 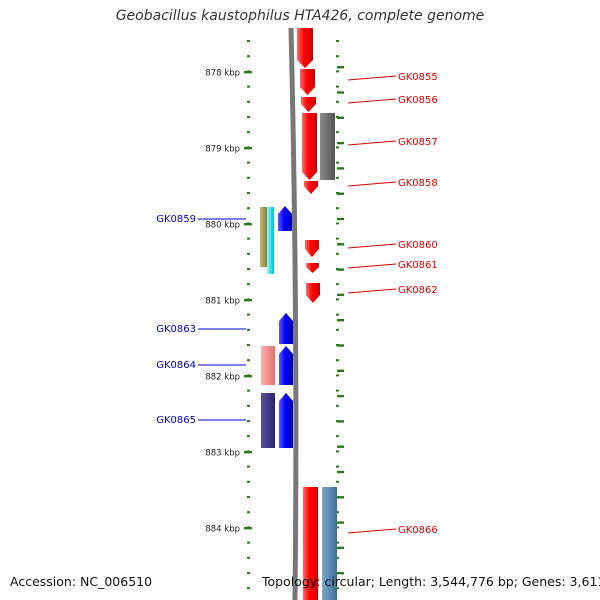 I want to click on gene-label-forward: GK0860, so click(x=418, y=245).